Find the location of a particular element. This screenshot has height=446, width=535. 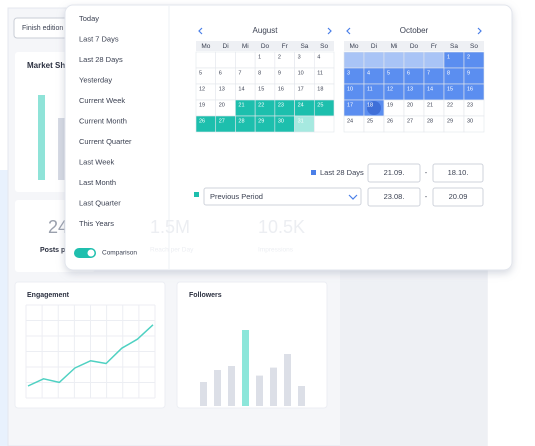

range-label: Last 28 Days is located at coordinates (342, 172).